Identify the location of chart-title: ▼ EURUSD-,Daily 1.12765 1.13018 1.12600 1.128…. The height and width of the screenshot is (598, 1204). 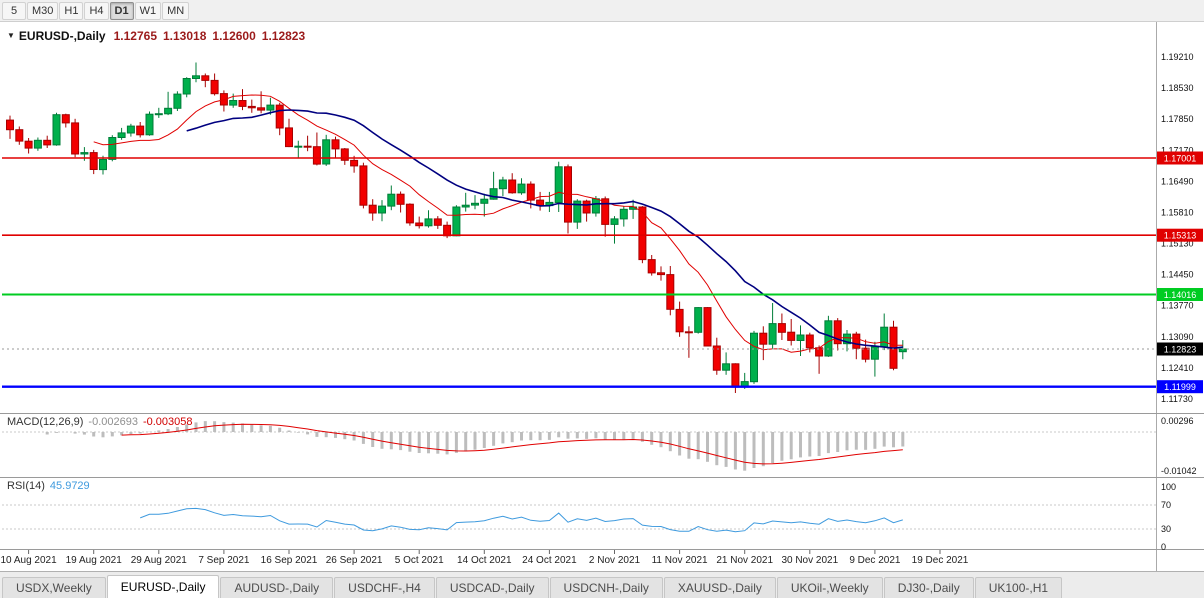
(159, 36).